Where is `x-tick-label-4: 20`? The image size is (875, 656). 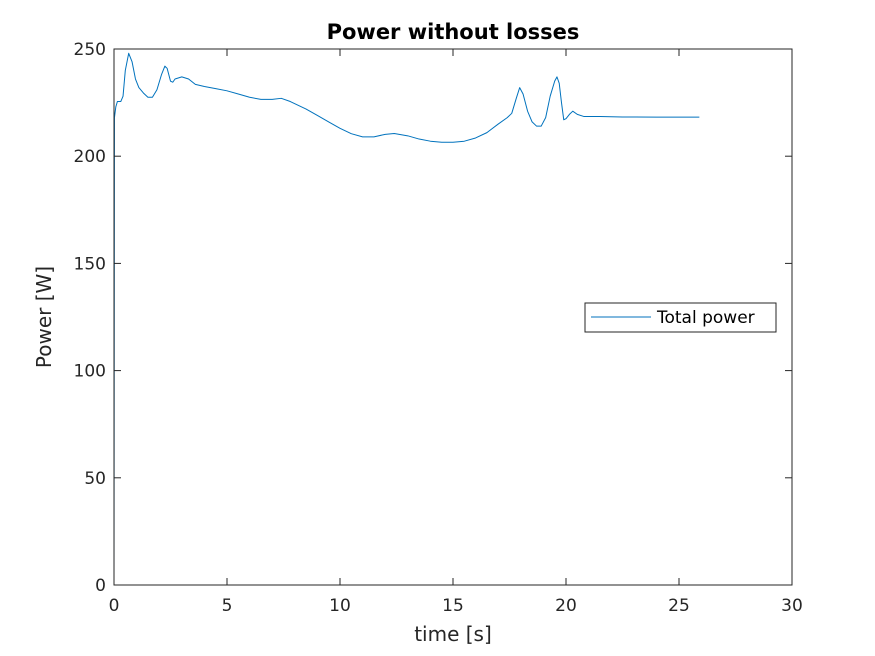
x-tick-label-4: 20 is located at coordinates (566, 606).